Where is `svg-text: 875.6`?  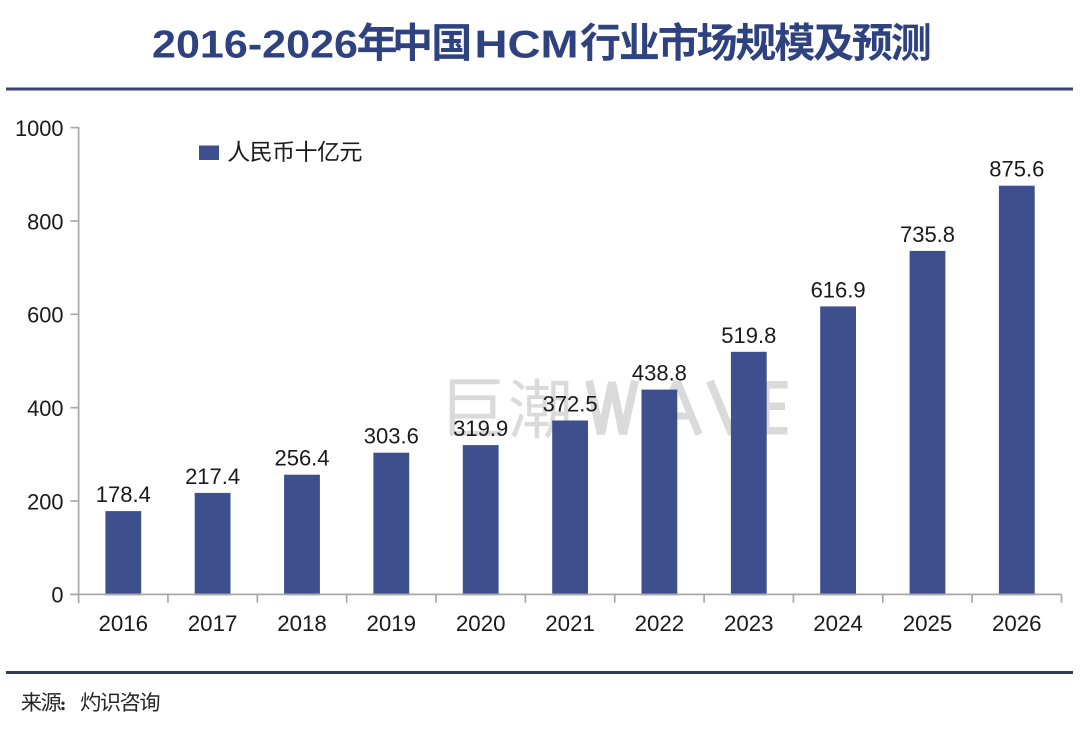
svg-text: 875.6 is located at coordinates (1016, 169).